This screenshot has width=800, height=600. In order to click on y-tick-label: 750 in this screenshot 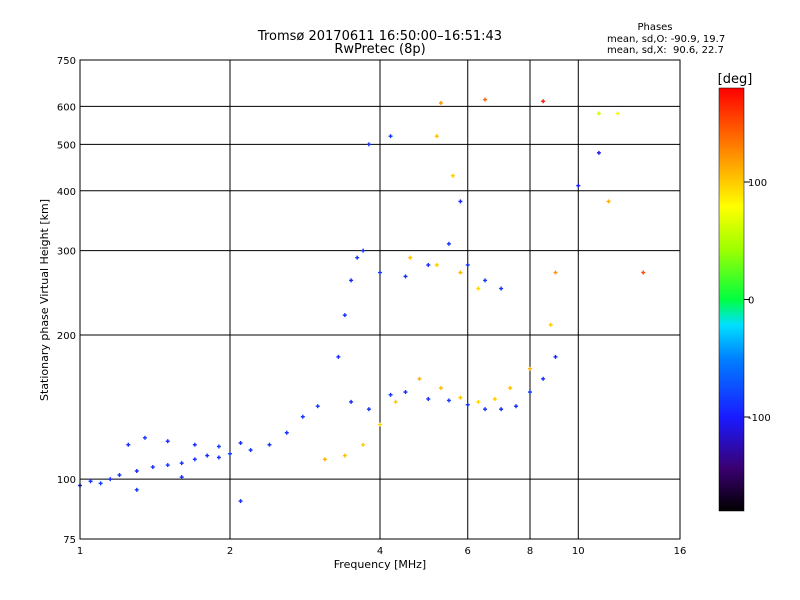, I will do `click(66, 61)`.